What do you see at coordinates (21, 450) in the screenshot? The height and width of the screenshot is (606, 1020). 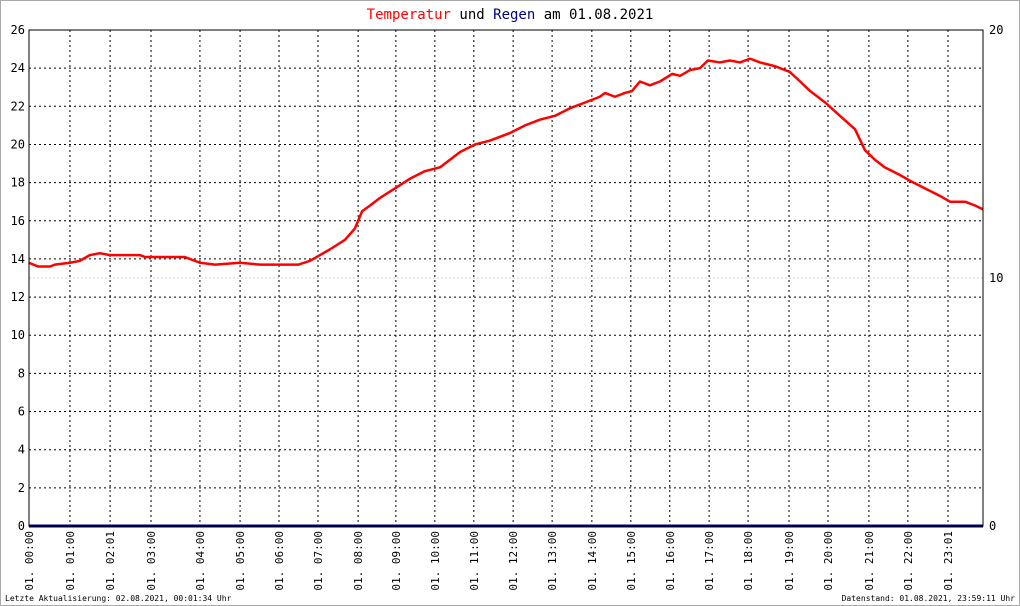 I see `y-tick-label: 4` at bounding box center [21, 450].